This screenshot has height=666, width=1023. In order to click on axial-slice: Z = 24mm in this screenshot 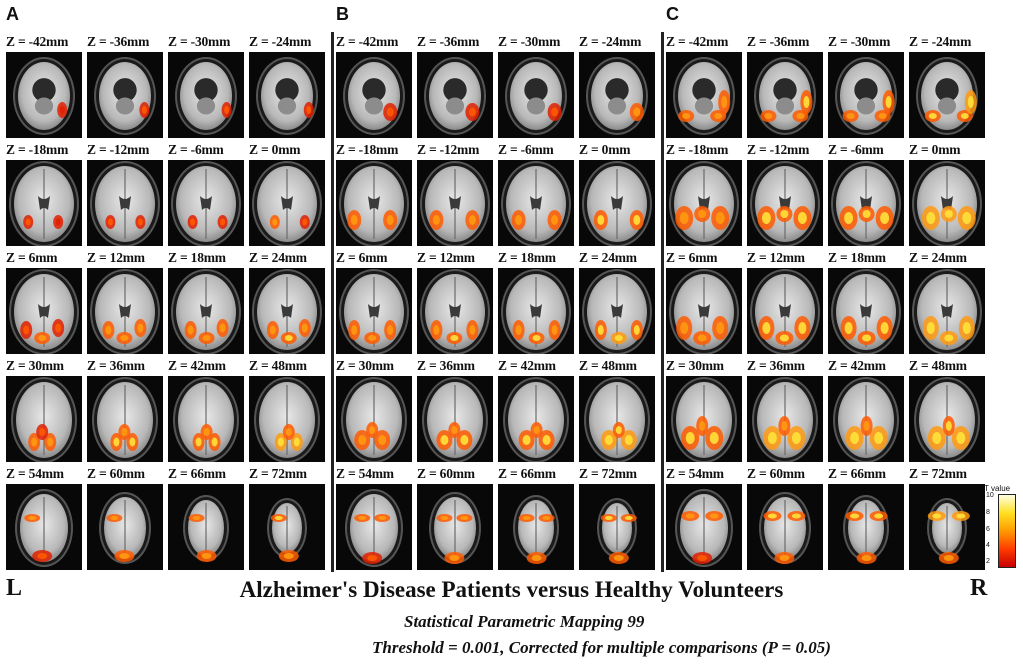, I will do `click(287, 302)`.